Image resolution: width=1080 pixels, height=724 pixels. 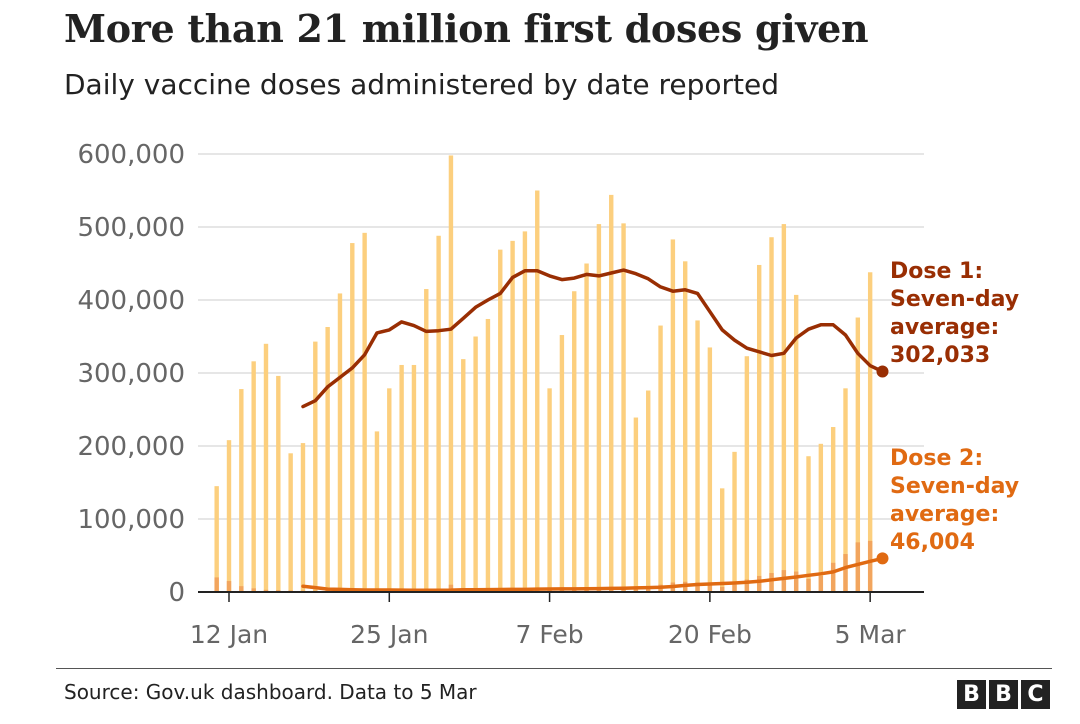 I want to click on dose1-average-line, so click(x=593, y=338).